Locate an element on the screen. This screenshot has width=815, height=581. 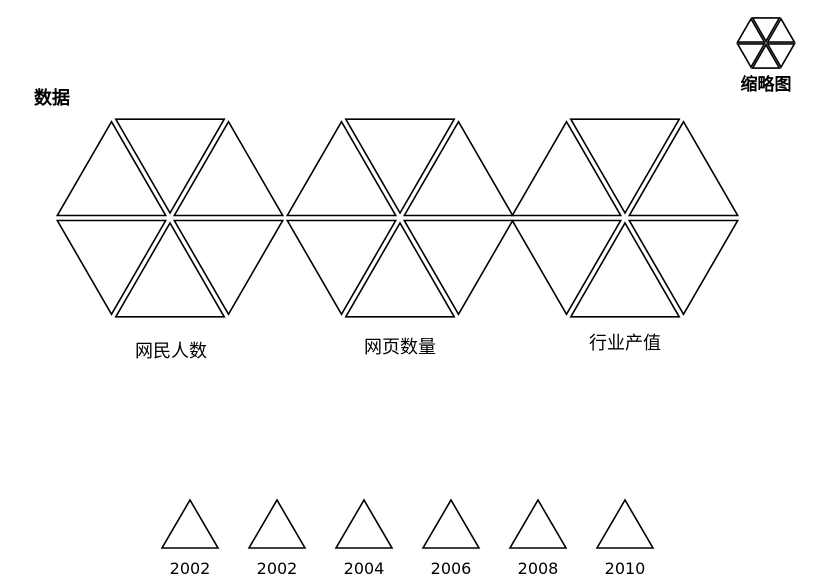
thumbnail-hexagon-icon is located at coordinates (766, 43).